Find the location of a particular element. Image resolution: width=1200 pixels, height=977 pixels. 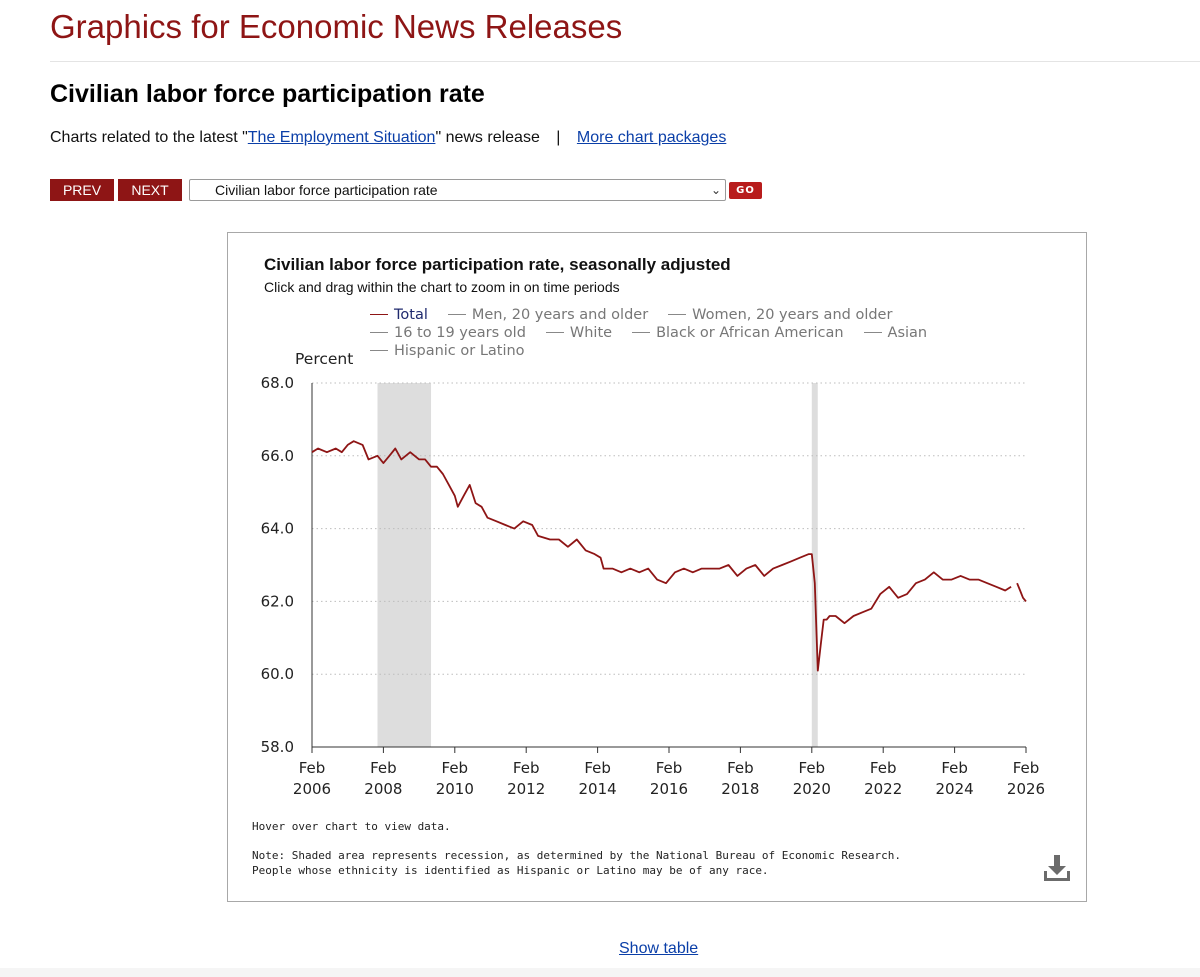

x-tick-label-year: 2006 is located at coordinates (312, 789).